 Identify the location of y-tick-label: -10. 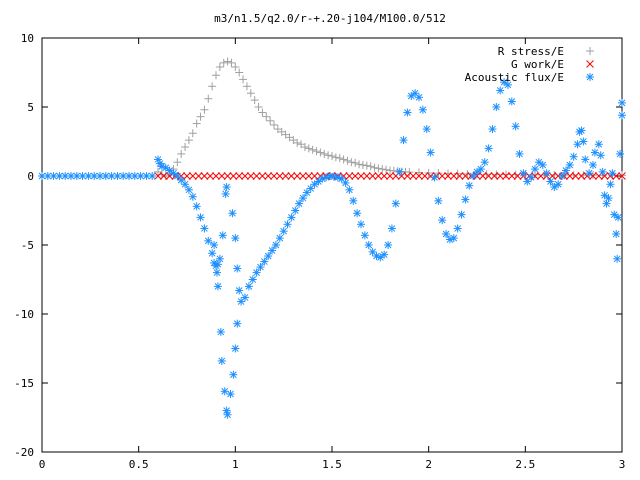
(24, 314).